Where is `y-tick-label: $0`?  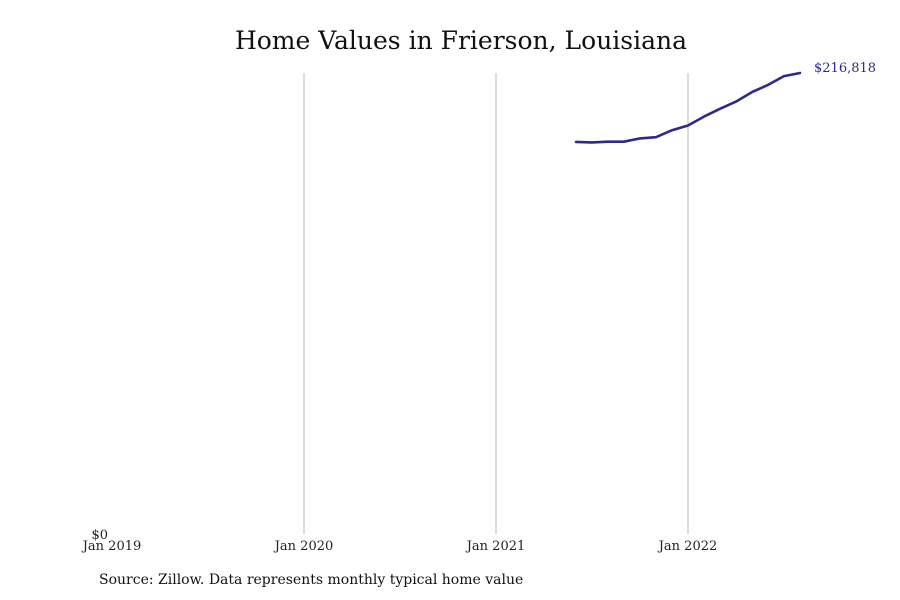 y-tick-label: $0 is located at coordinates (99, 535).